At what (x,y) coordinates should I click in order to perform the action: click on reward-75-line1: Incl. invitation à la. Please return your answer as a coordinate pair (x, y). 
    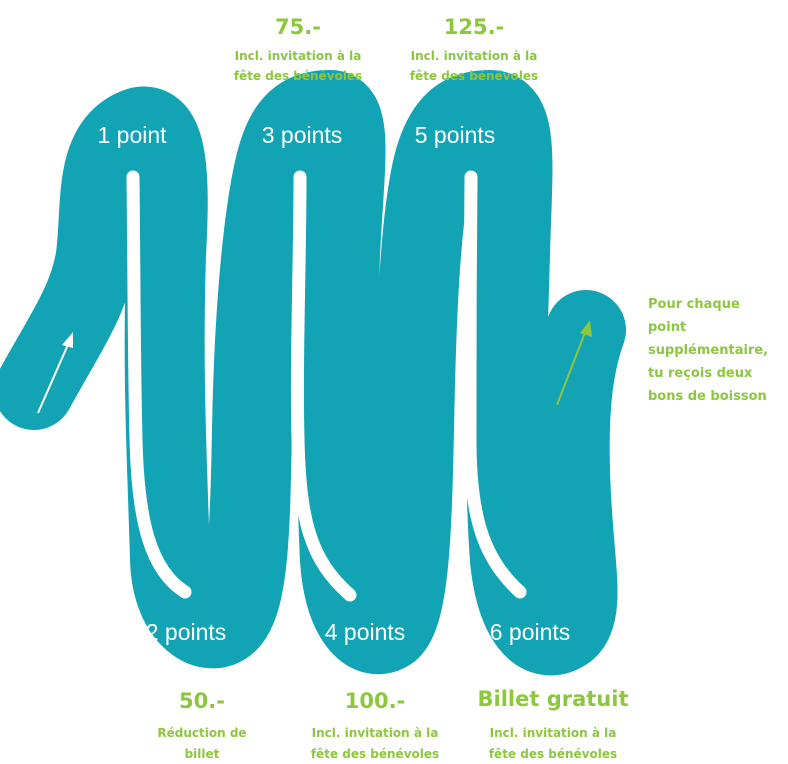
    Looking at the image, I should click on (298, 56).